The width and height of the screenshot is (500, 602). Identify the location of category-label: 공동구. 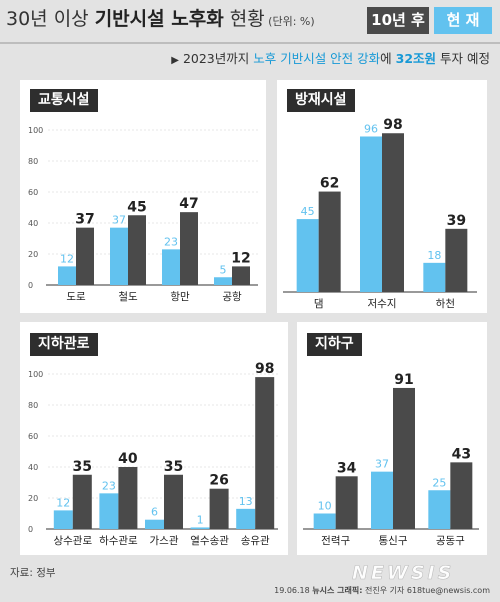
(450, 541).